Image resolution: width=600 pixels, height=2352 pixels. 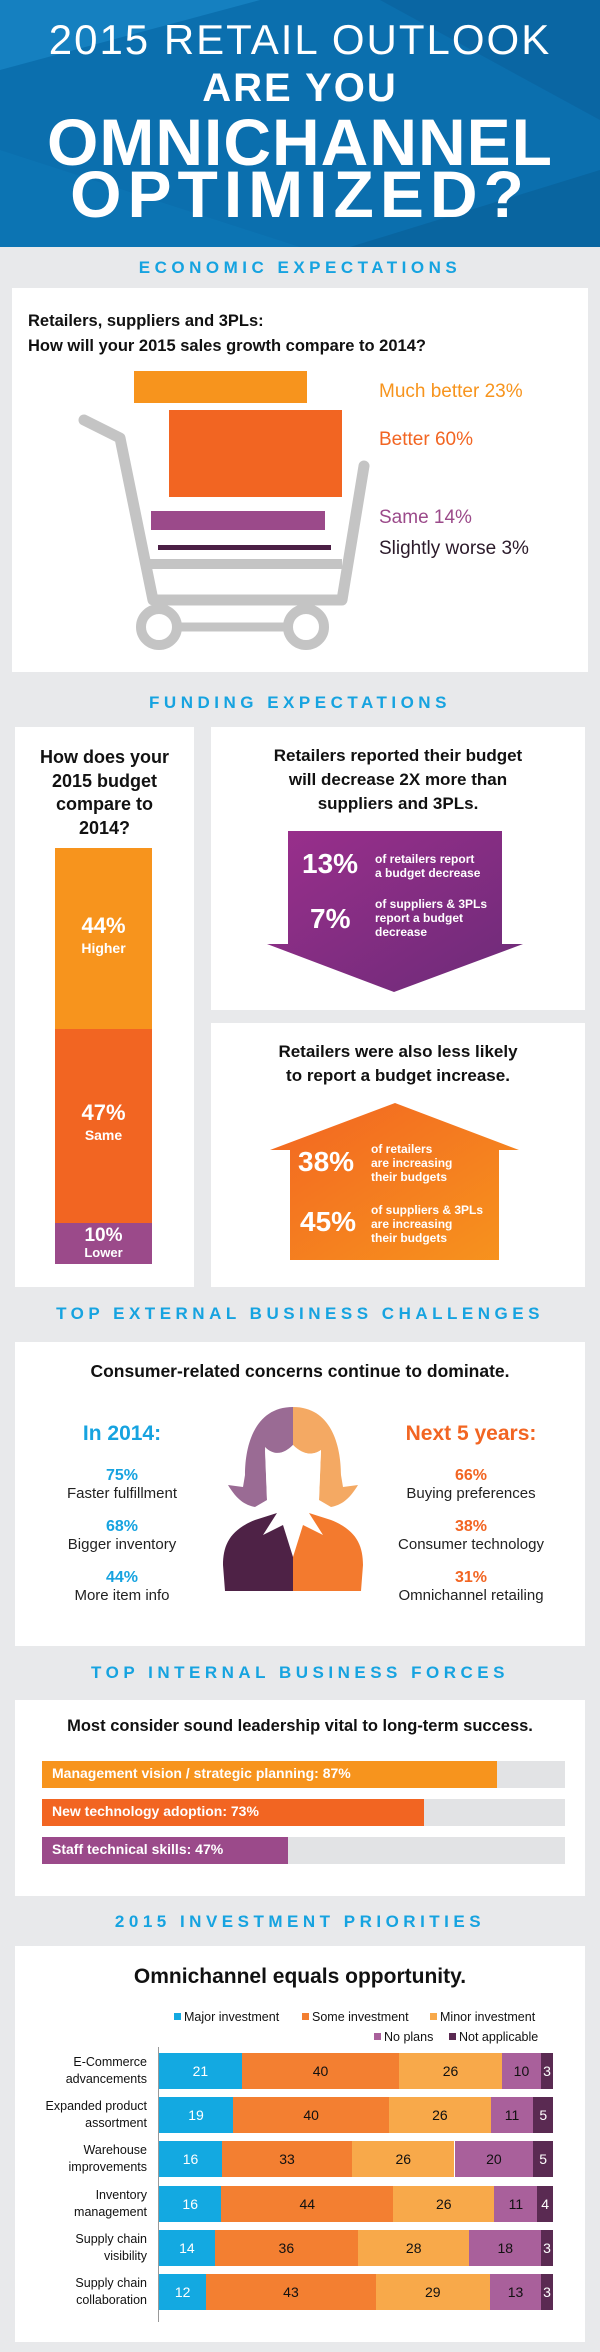 I want to click on legend-label: No plans, so click(x=409, y=2037).